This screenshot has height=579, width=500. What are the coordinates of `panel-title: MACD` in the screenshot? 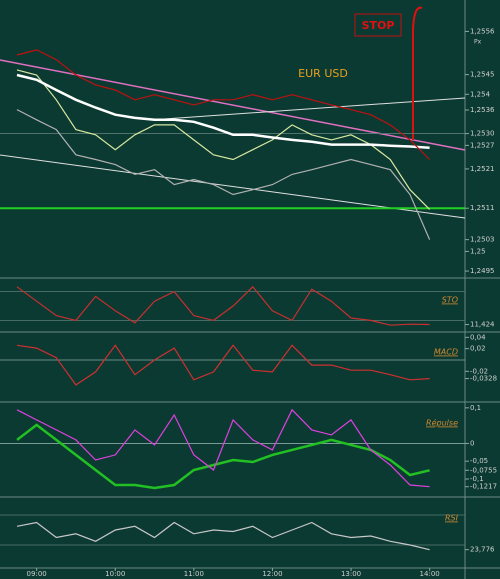 It's located at (446, 352).